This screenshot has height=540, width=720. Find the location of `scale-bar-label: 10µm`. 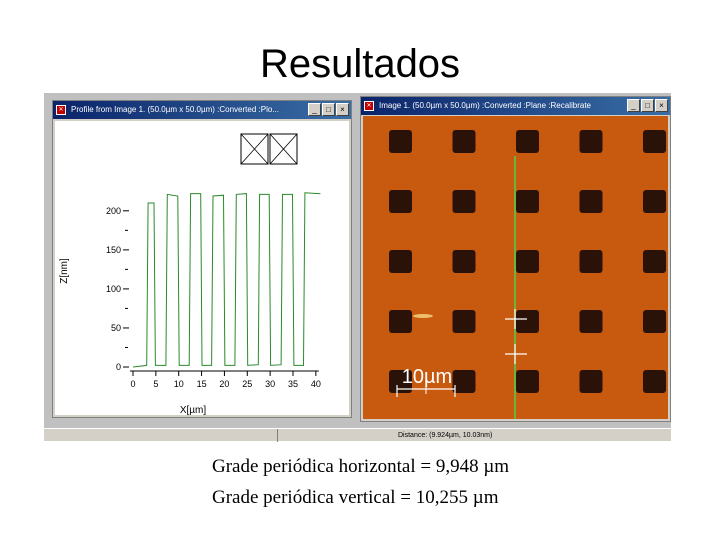

scale-bar-label: 10µm is located at coordinates (427, 377).